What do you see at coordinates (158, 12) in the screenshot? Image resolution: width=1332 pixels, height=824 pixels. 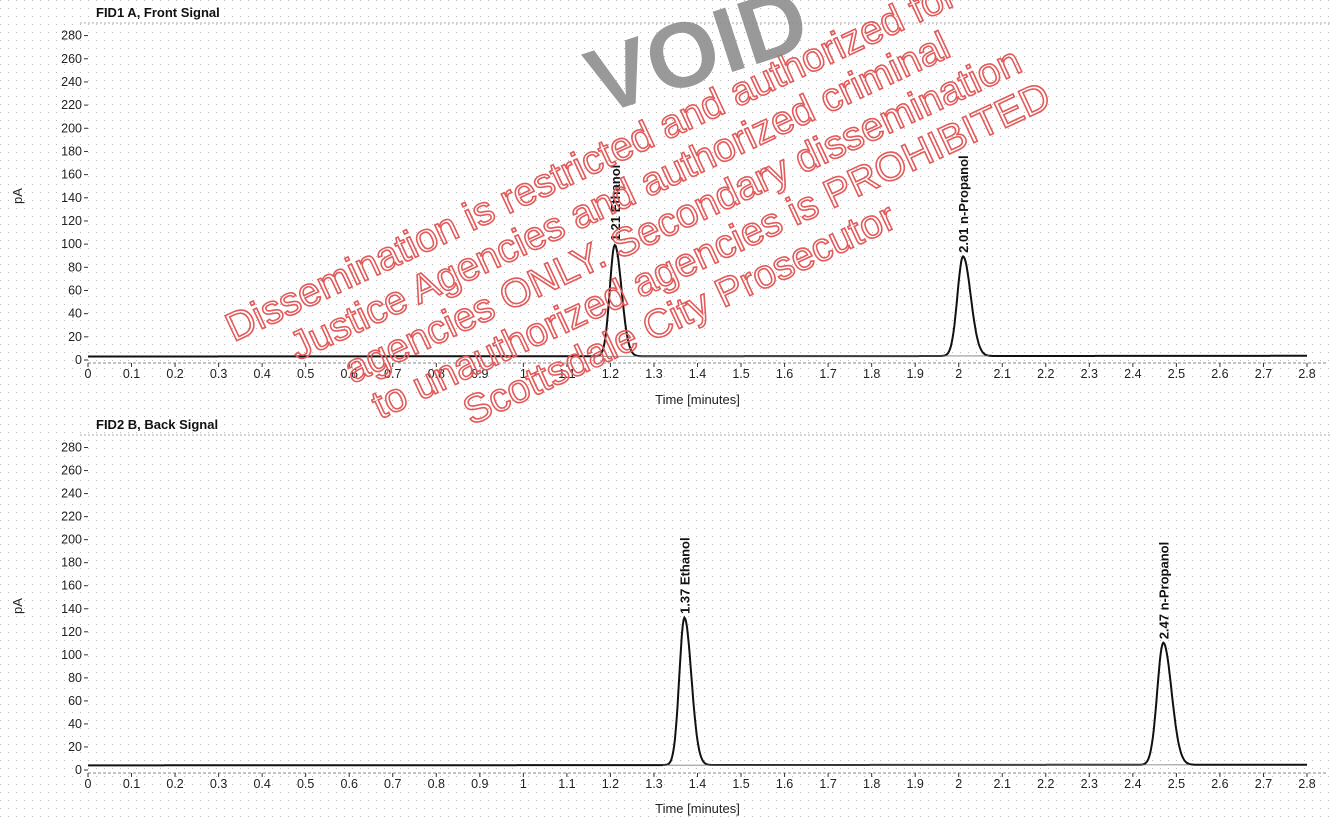 I see `chart-title: FID1 A, Front Signal` at bounding box center [158, 12].